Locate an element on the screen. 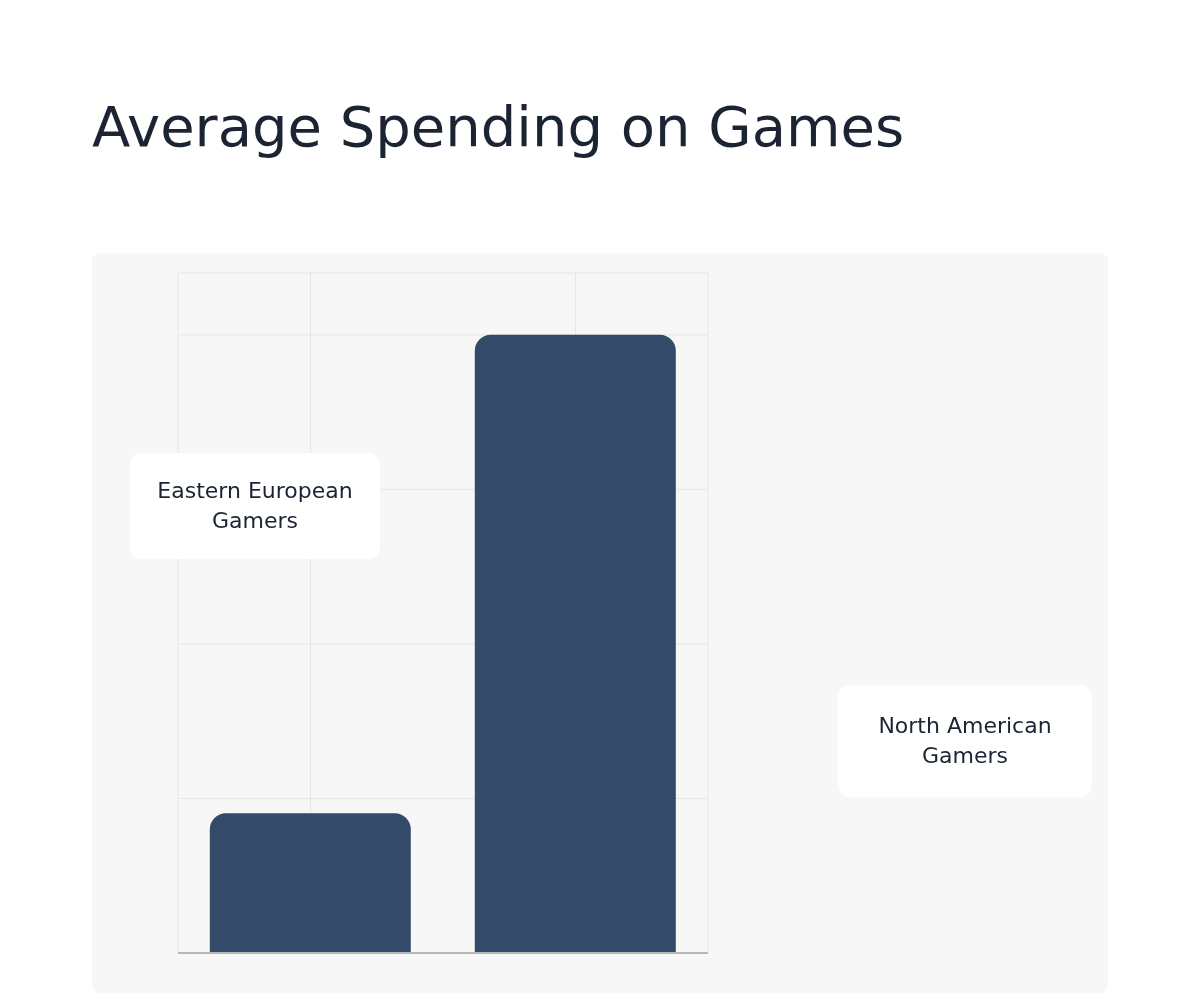  annotation: Eastern European Gamers is located at coordinates (255, 506).